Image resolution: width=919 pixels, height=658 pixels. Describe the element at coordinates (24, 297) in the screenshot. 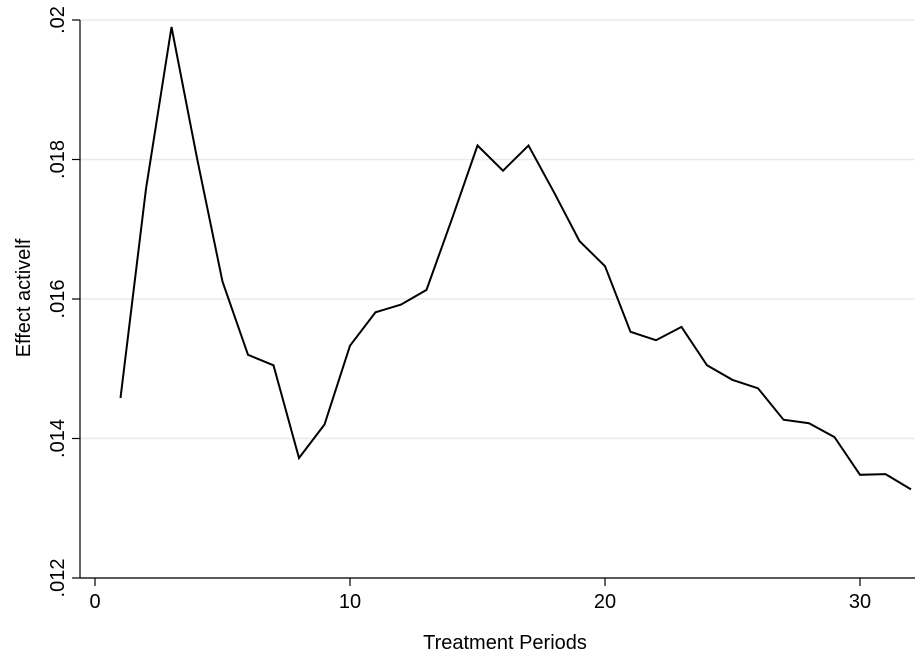

I see `y-axis-title: Effect activelf` at that location.